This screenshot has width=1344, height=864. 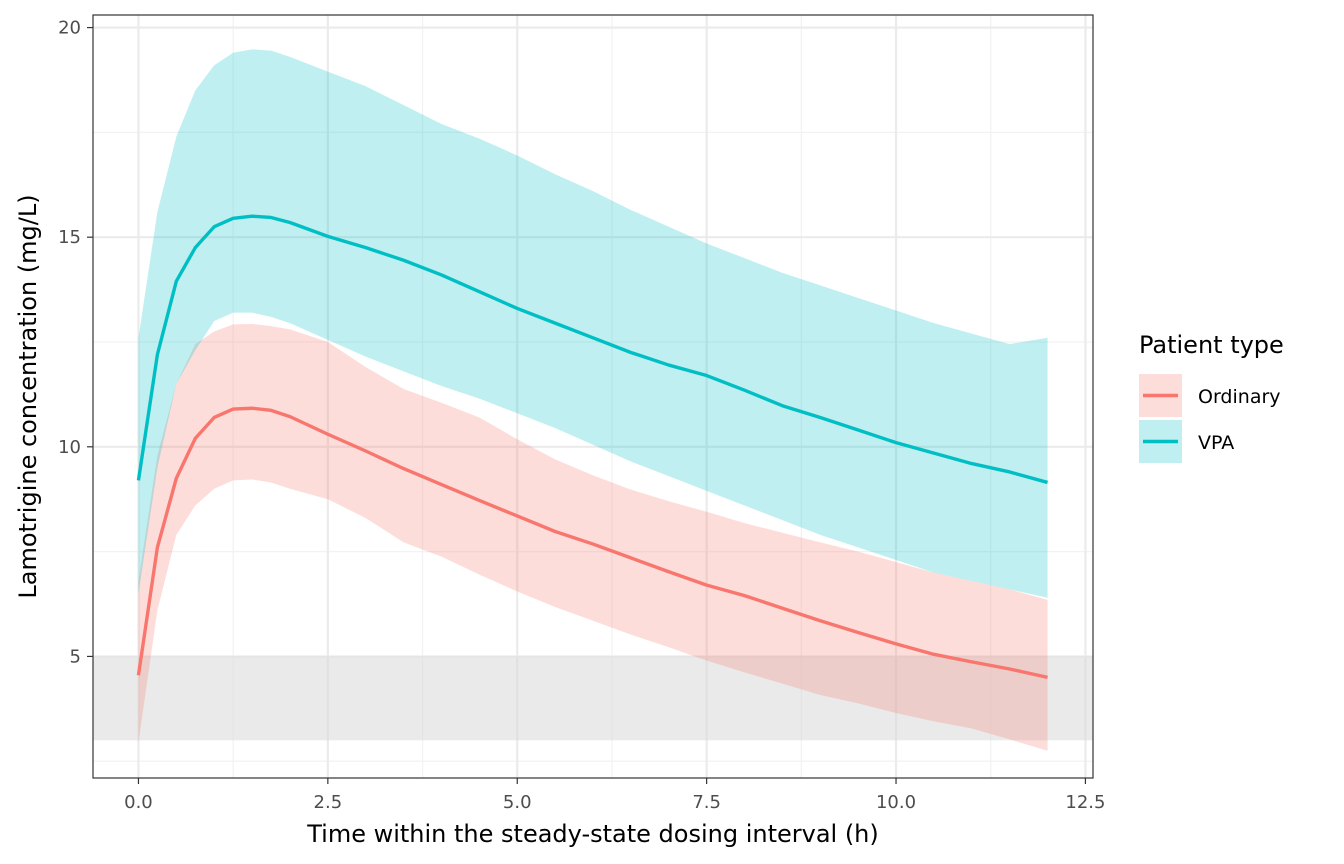 I want to click on reference-band-group, so click(x=593, y=698).